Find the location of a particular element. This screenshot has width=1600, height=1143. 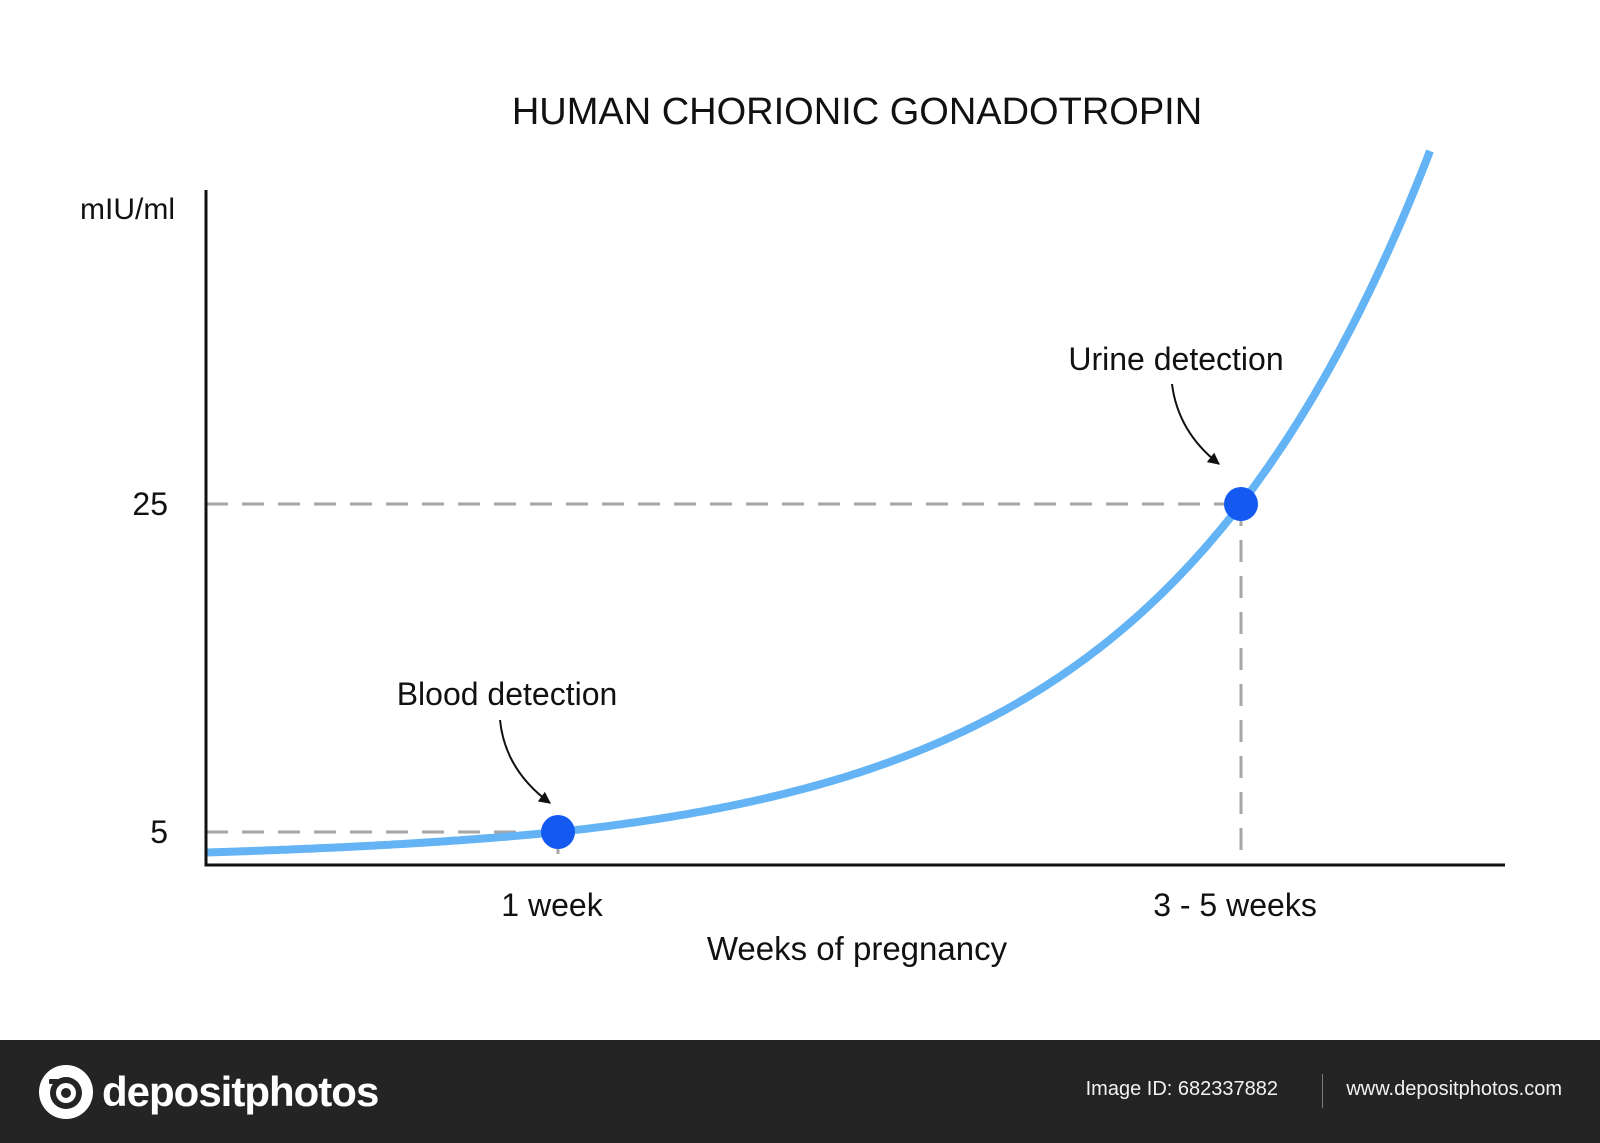

annotation-label: Urine detection is located at coordinates (1175, 359).